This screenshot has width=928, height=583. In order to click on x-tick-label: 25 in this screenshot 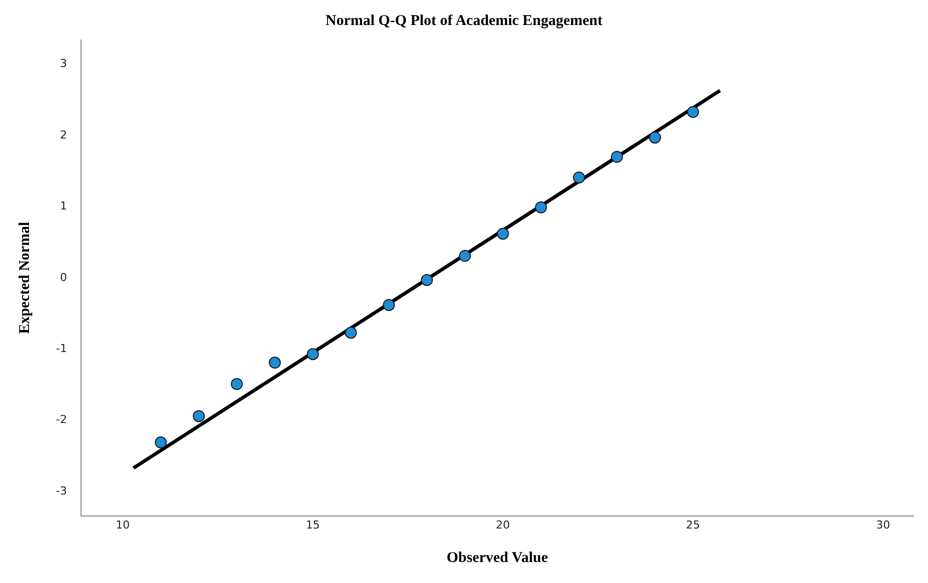, I will do `click(693, 525)`.